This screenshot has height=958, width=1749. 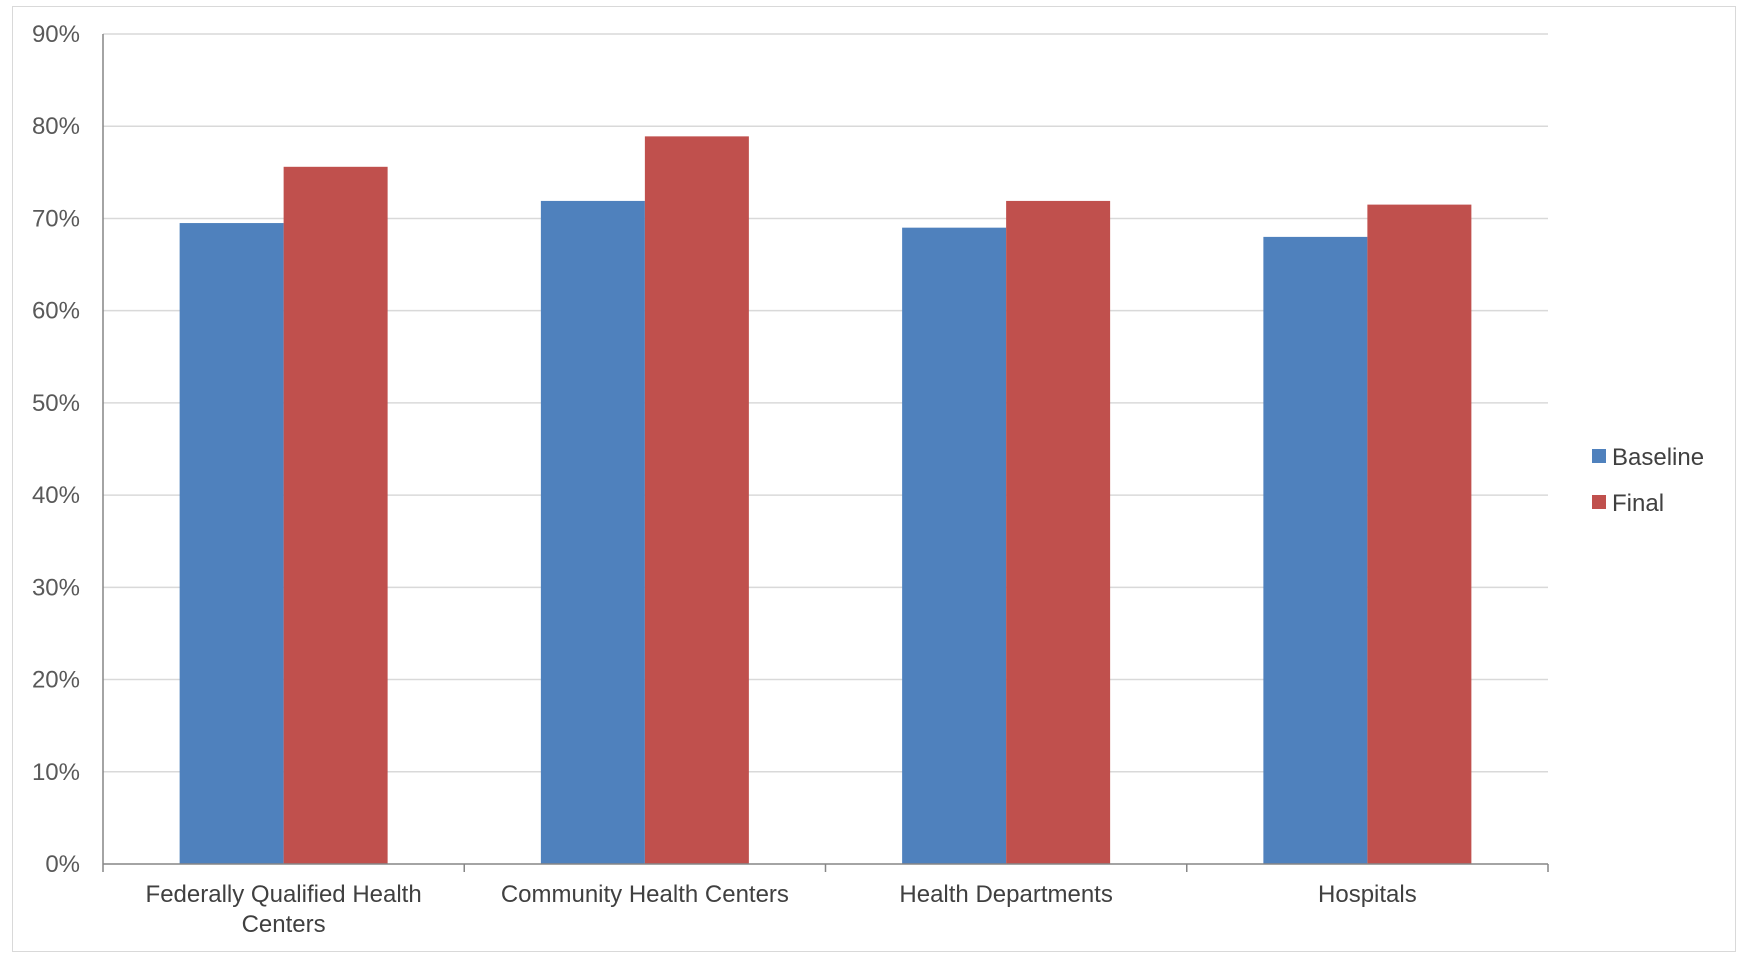 I want to click on legend-label-final: Final, so click(x=1638, y=503).